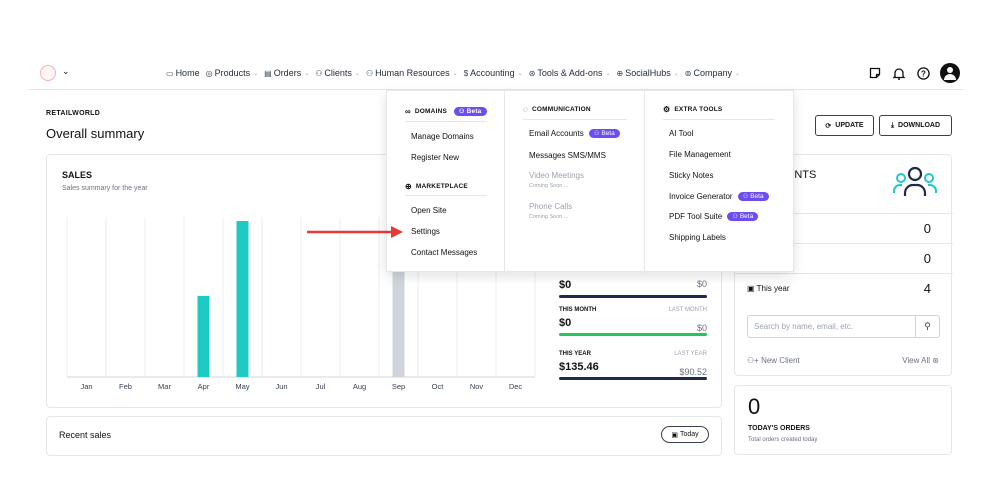 The image size is (1000, 500). Describe the element at coordinates (875, 73) in the screenshot. I see `sticky-note-icon` at that location.